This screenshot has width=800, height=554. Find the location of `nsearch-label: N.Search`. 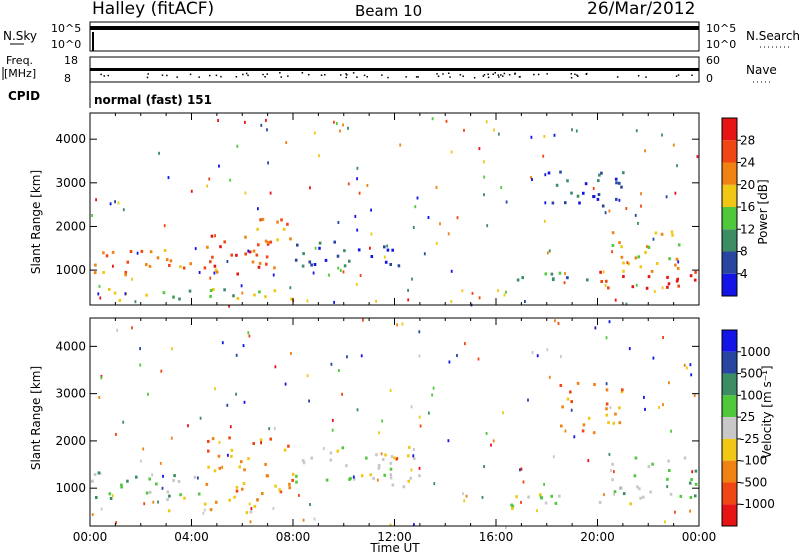

nsearch-label: N.Search is located at coordinates (773, 36).